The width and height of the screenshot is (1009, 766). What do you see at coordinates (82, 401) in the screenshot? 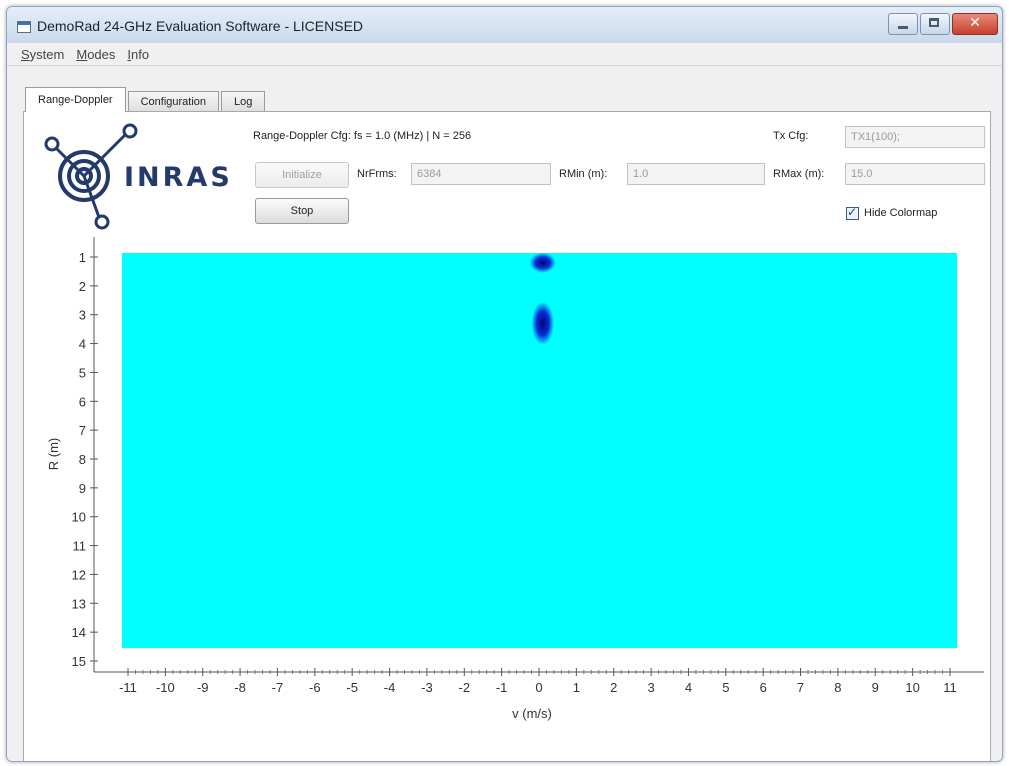
I see `y-tick-label: 6` at bounding box center [82, 401].